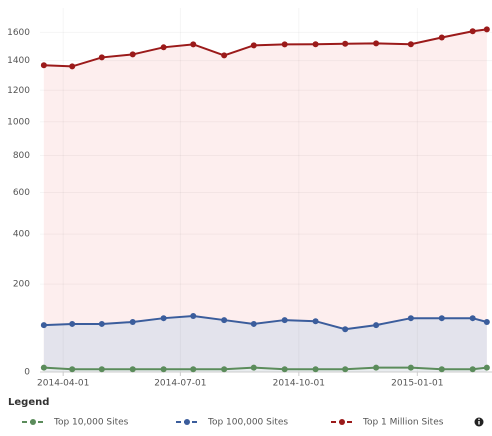 The image size is (492, 436). Describe the element at coordinates (28, 402) in the screenshot. I see `legend-title: Legend` at that location.